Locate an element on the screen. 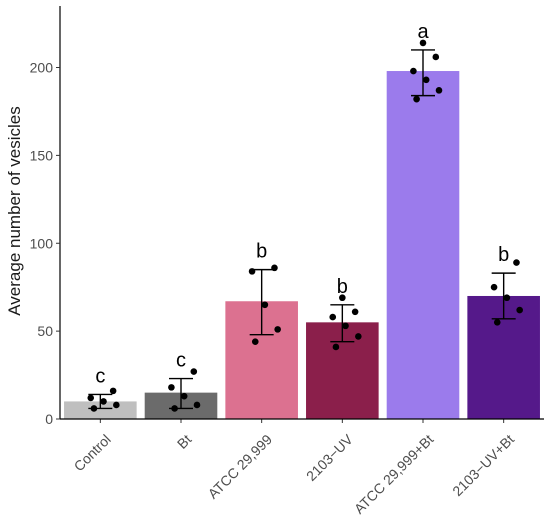  y-axis: 0 50 100 150 200 is located at coordinates (45, 216).